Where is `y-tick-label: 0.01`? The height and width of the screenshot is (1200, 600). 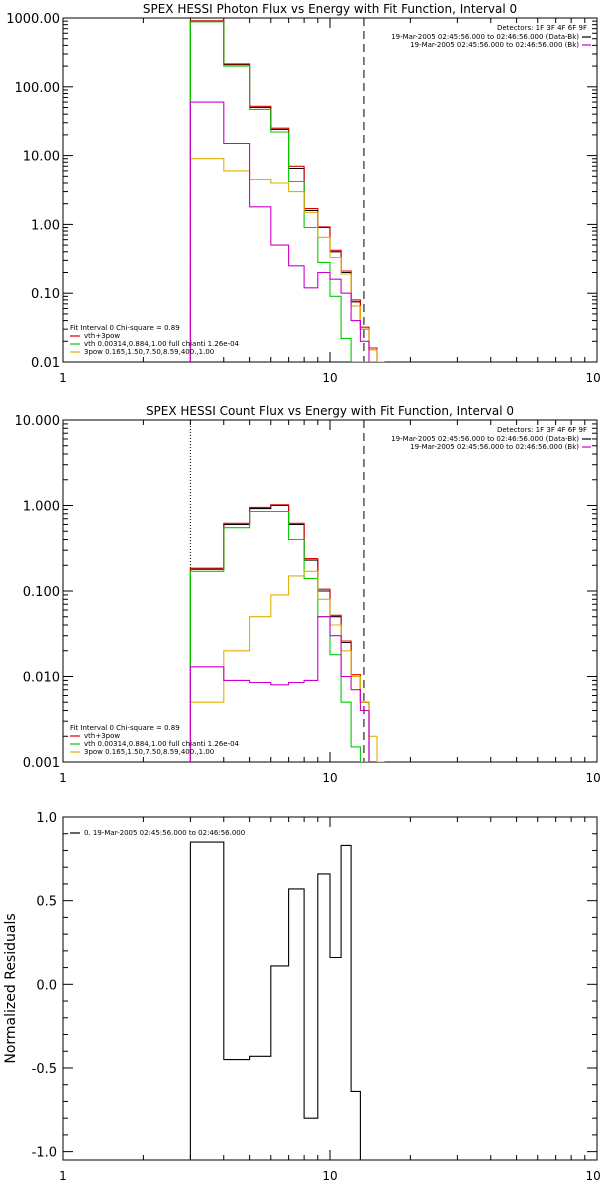 y-tick-label: 0.01 is located at coordinates (45, 363).